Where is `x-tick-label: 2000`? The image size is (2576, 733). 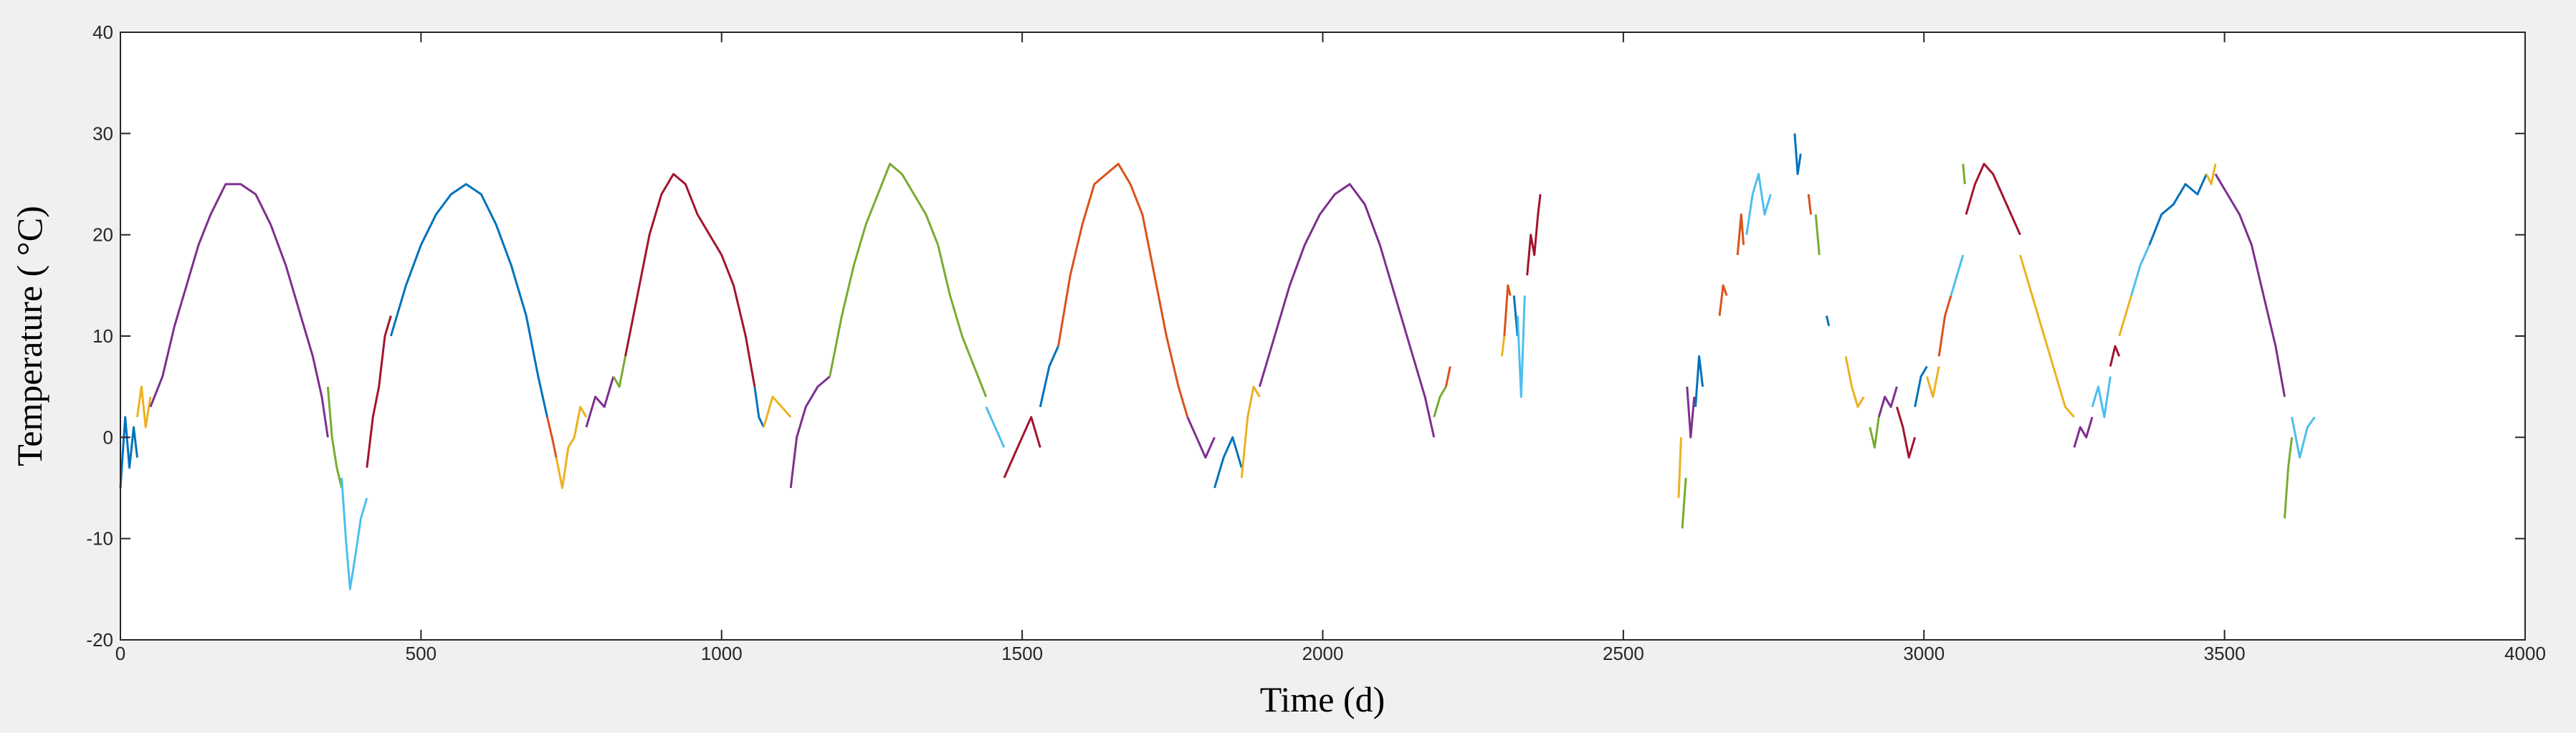
x-tick-label: 2000 is located at coordinates (1323, 653).